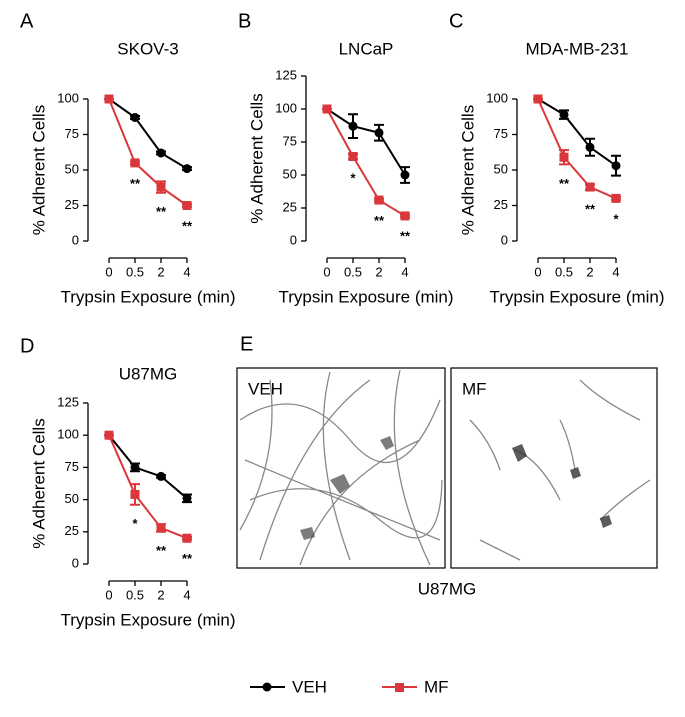 This screenshot has width=685, height=717. I want to click on panel-letter: D, so click(27, 346).